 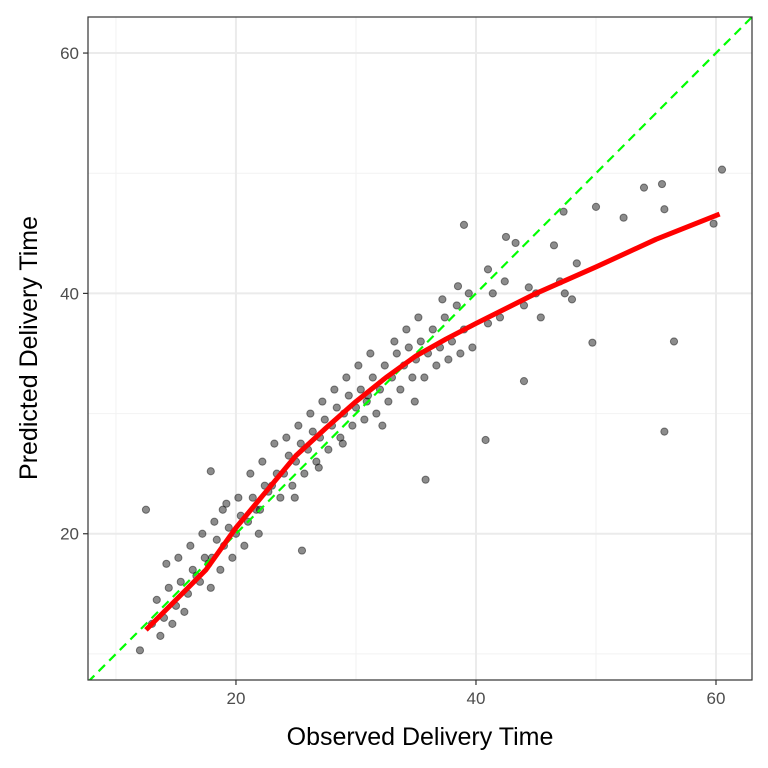 I want to click on x-tick-label: 60, so click(x=716, y=698).